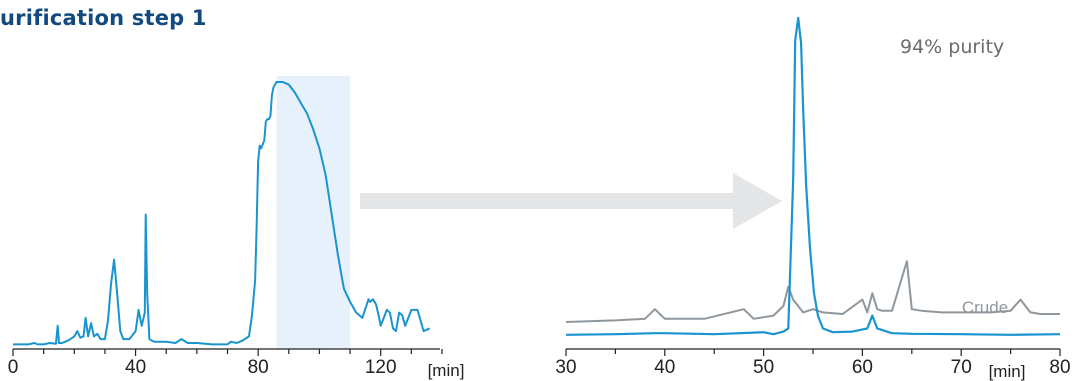 The width and height of the screenshot is (1076, 381). I want to click on chart-title: urification step 1, so click(103, 18).